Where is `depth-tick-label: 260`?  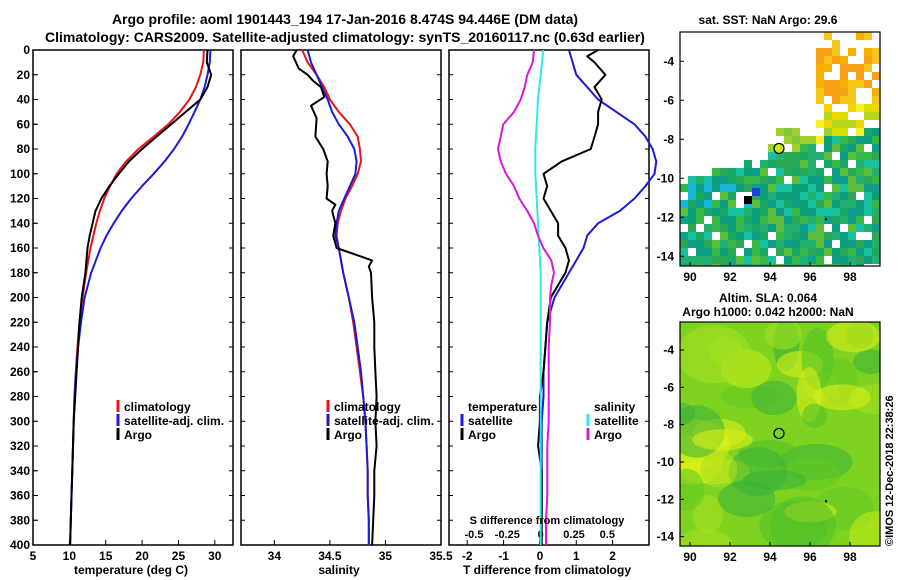 depth-tick-label: 260 is located at coordinates (20, 372).